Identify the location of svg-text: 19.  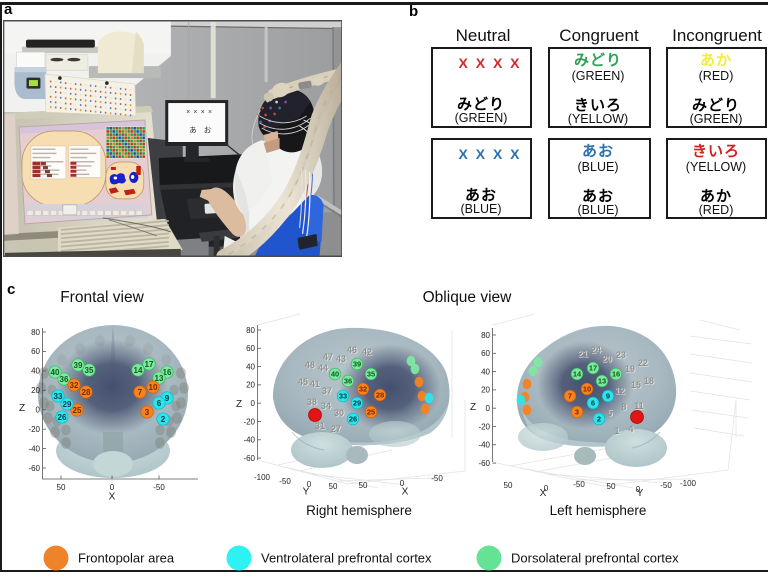
(630, 369).